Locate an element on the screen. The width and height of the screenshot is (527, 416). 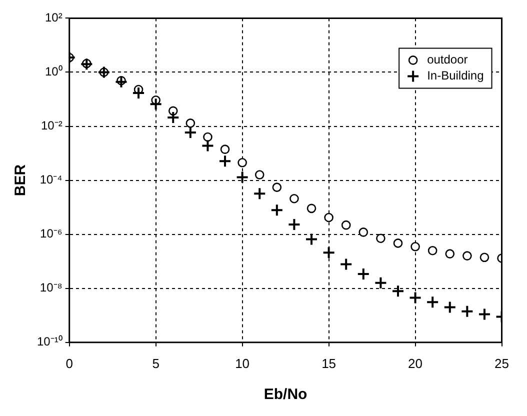
y-tick-label: 10⁻² is located at coordinates (51, 125).